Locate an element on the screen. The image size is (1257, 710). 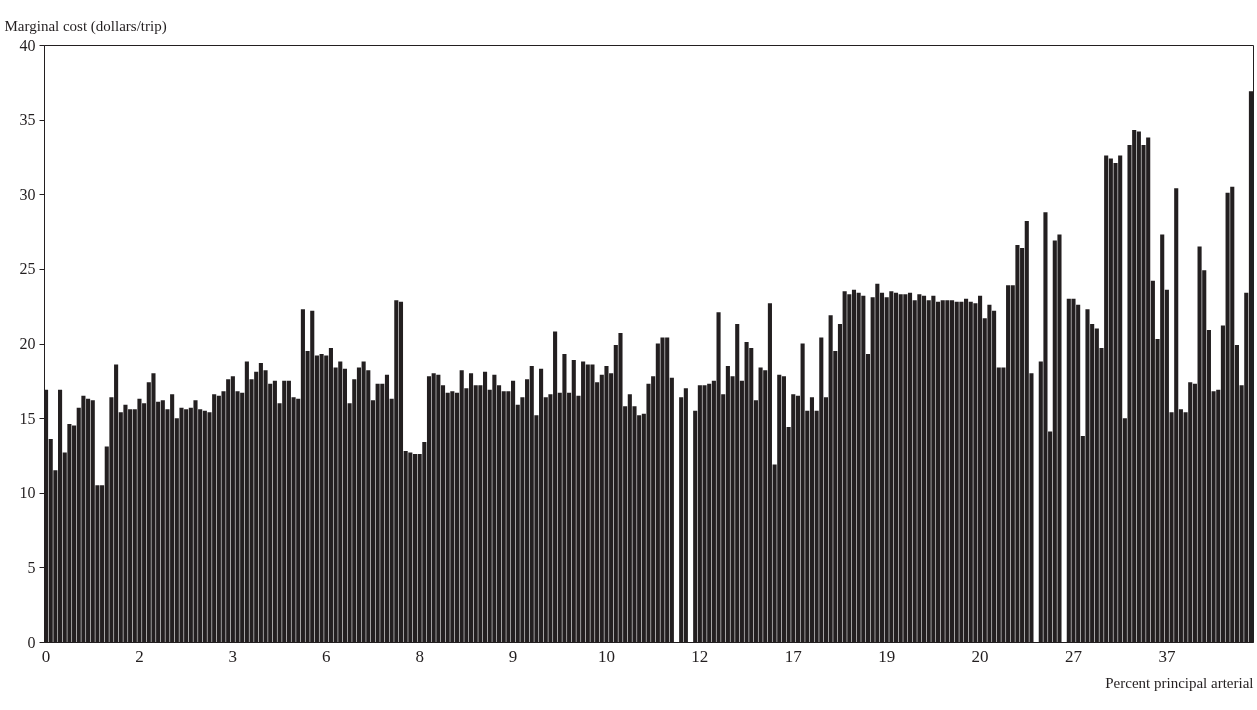
y-tick-label: 20 is located at coordinates (27, 343).